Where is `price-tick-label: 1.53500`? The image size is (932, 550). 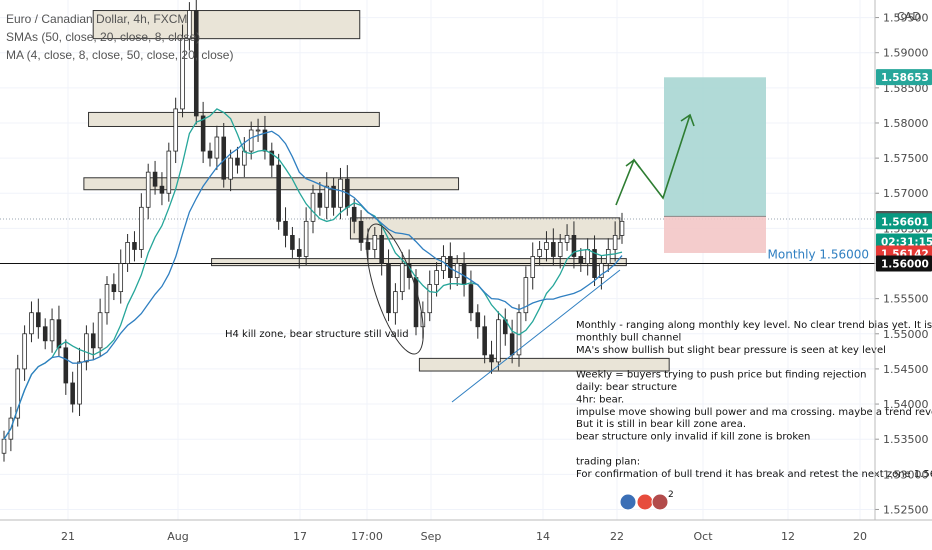 price-tick-label: 1.53500 is located at coordinates (906, 439).